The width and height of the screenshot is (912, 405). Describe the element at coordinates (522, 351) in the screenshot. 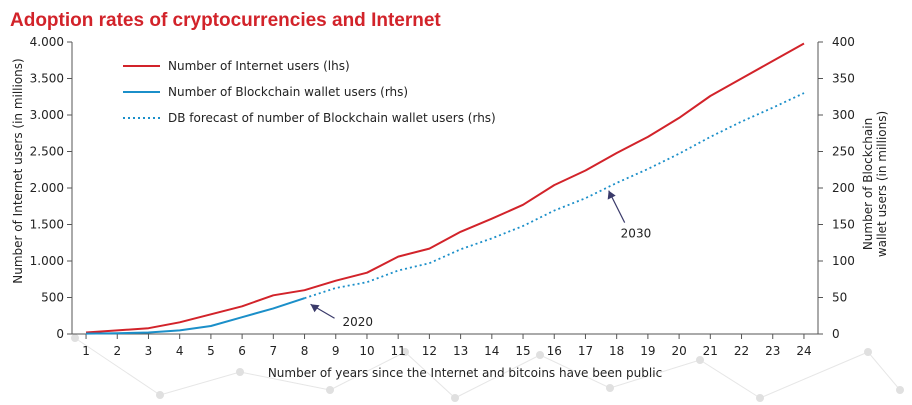

I see `x-tick-label: 15` at that location.